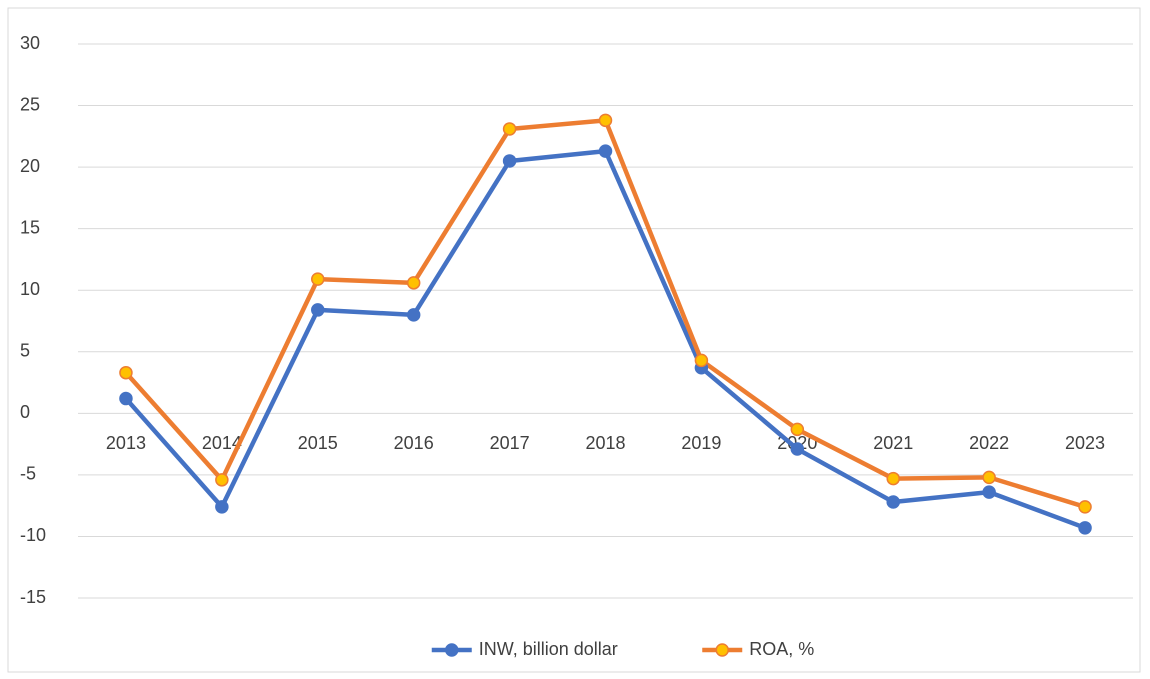  Describe the element at coordinates (30, 289) in the screenshot. I see `y-tick-label: 10` at that location.